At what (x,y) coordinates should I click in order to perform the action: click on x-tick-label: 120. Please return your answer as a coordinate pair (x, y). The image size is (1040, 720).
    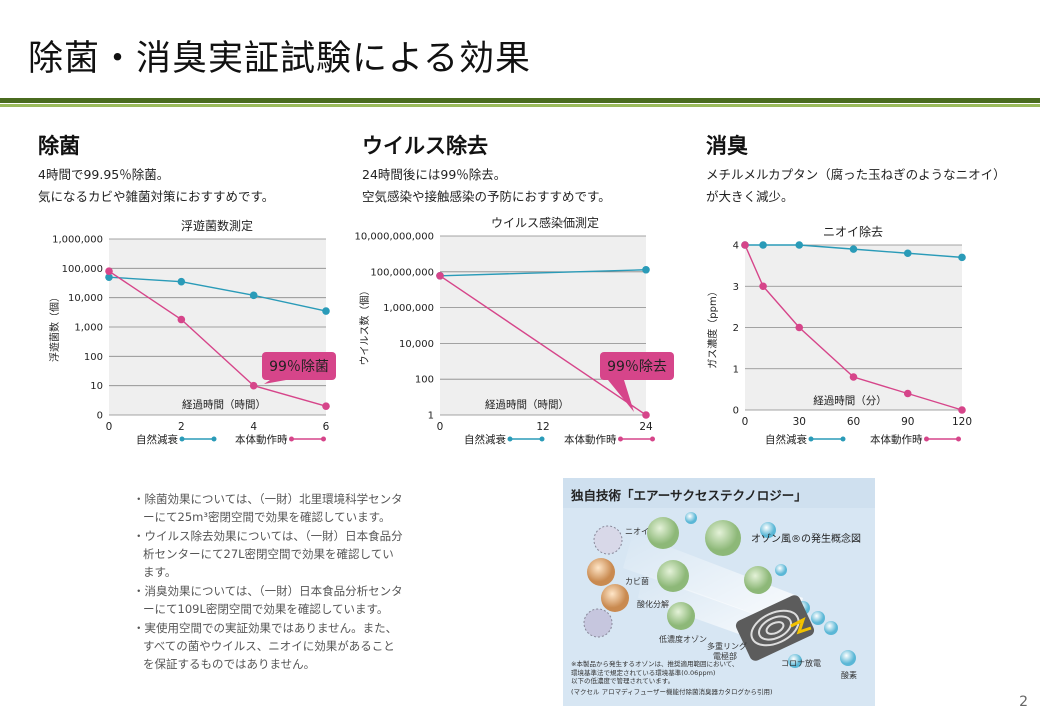
    Looking at the image, I should click on (962, 422).